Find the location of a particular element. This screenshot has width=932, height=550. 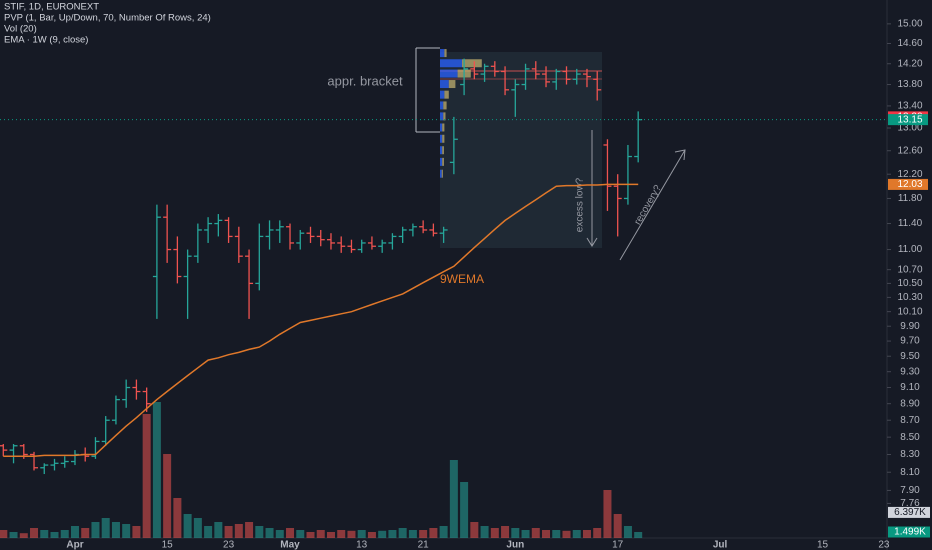

y-tick-label: 9.10 is located at coordinates (910, 387).